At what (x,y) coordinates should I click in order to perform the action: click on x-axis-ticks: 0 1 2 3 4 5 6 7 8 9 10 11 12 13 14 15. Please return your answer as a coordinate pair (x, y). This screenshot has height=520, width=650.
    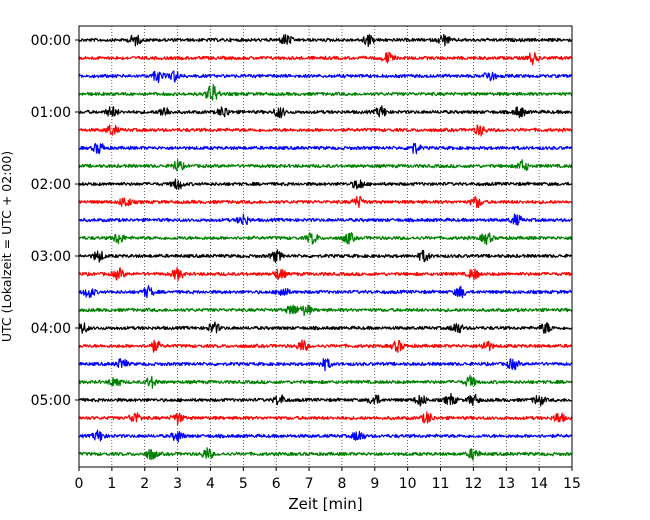
    Looking at the image, I should click on (328, 479).